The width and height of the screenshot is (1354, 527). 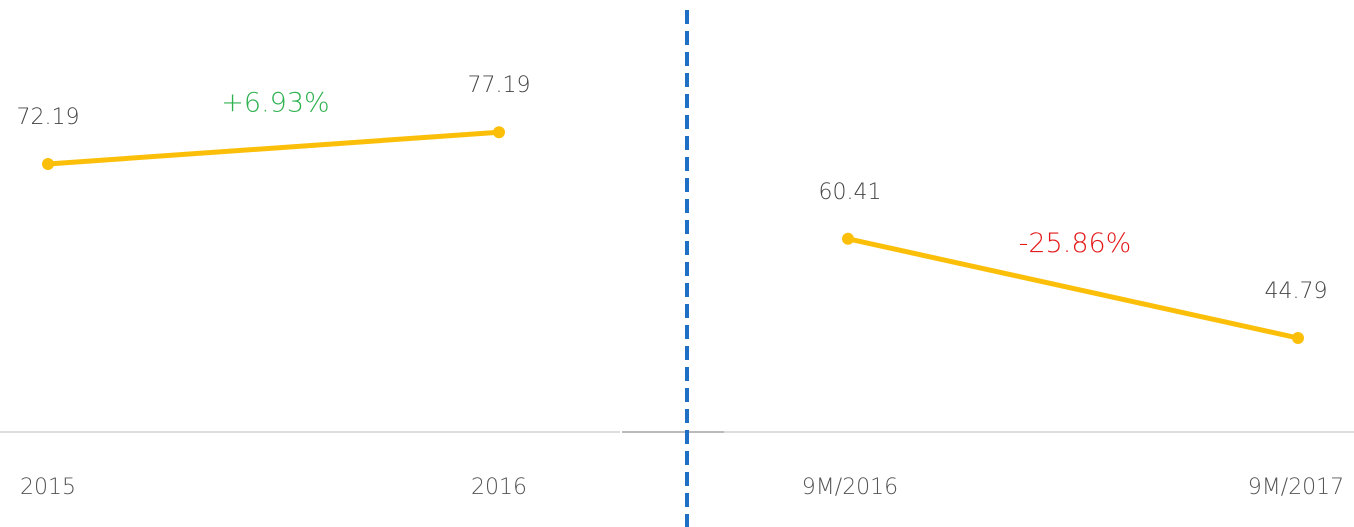 I want to click on x-tick-label: 9M/2016, so click(x=850, y=487).